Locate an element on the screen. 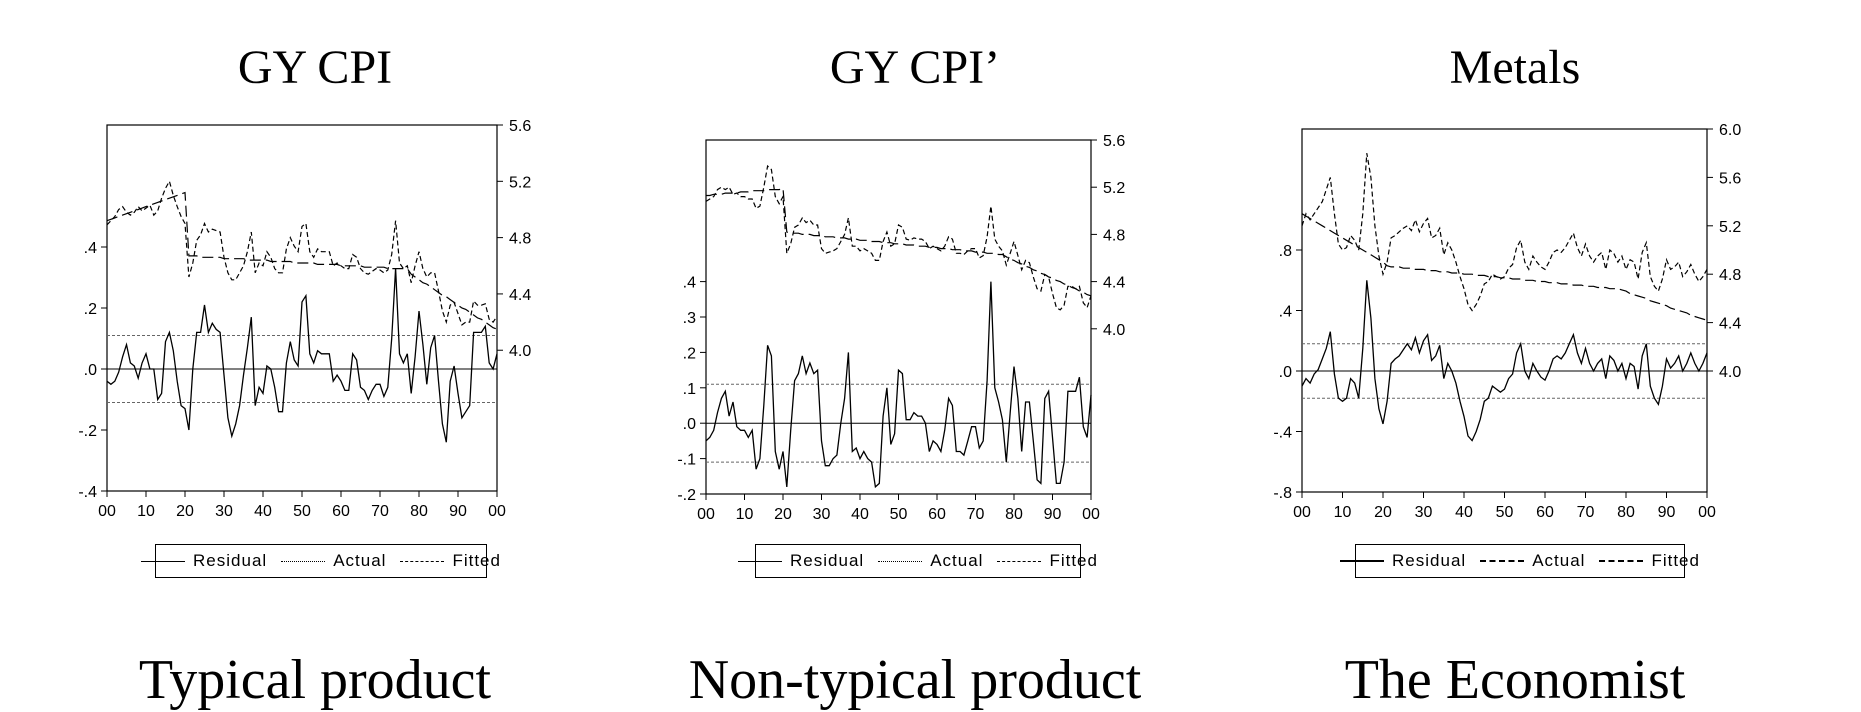  plot-frame is located at coordinates (1504, 310).